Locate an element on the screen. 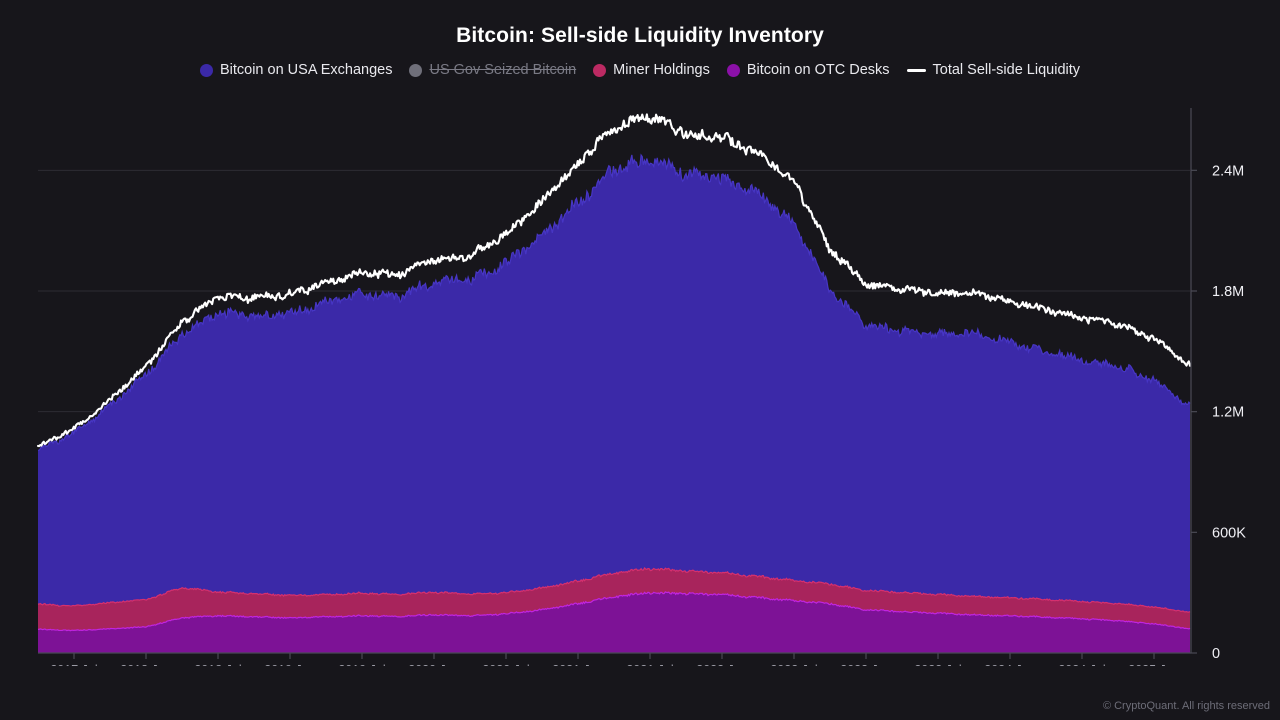 This screenshot has height=720, width=1280. legend-item-label: Miner Holdings is located at coordinates (661, 70).